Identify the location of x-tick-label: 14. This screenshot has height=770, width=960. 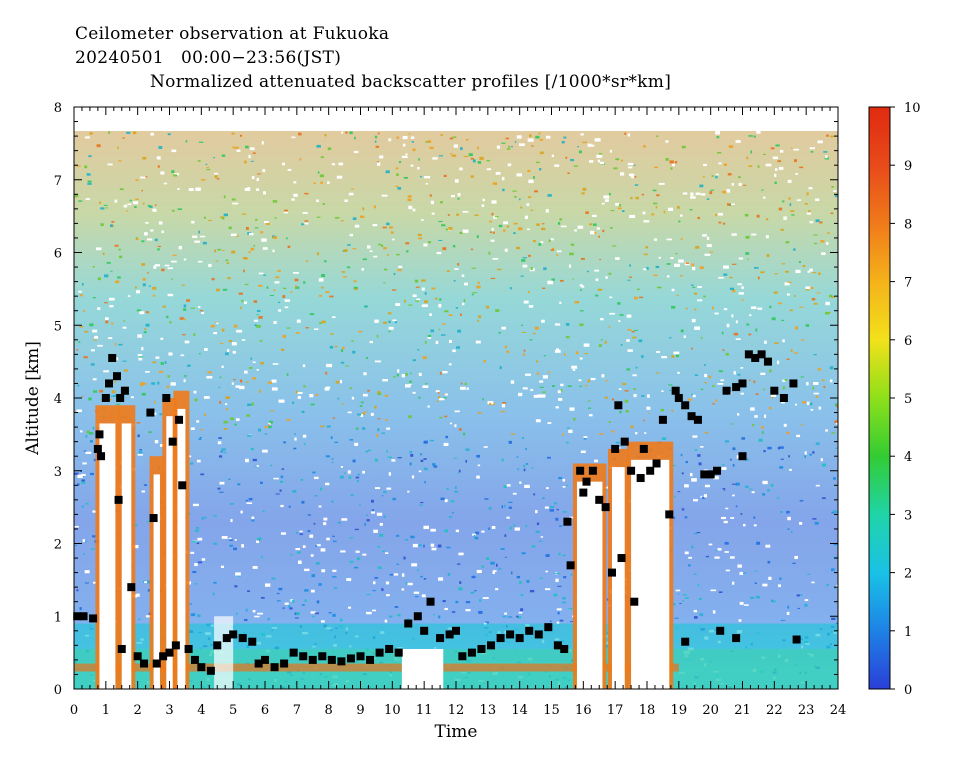
(519, 710).